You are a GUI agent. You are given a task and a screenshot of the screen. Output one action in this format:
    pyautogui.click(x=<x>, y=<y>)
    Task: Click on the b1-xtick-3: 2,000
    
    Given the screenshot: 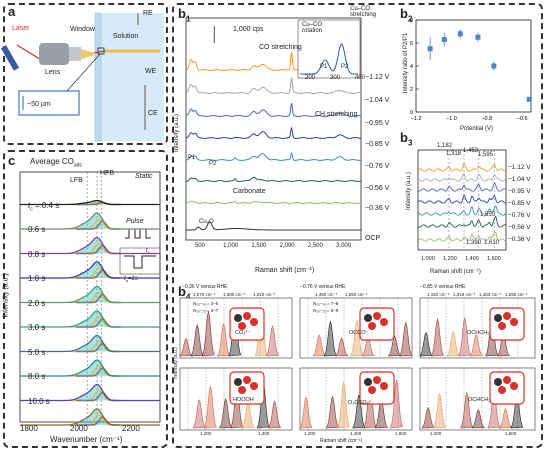 What is the action you would take?
    pyautogui.click(x=287, y=246)
    